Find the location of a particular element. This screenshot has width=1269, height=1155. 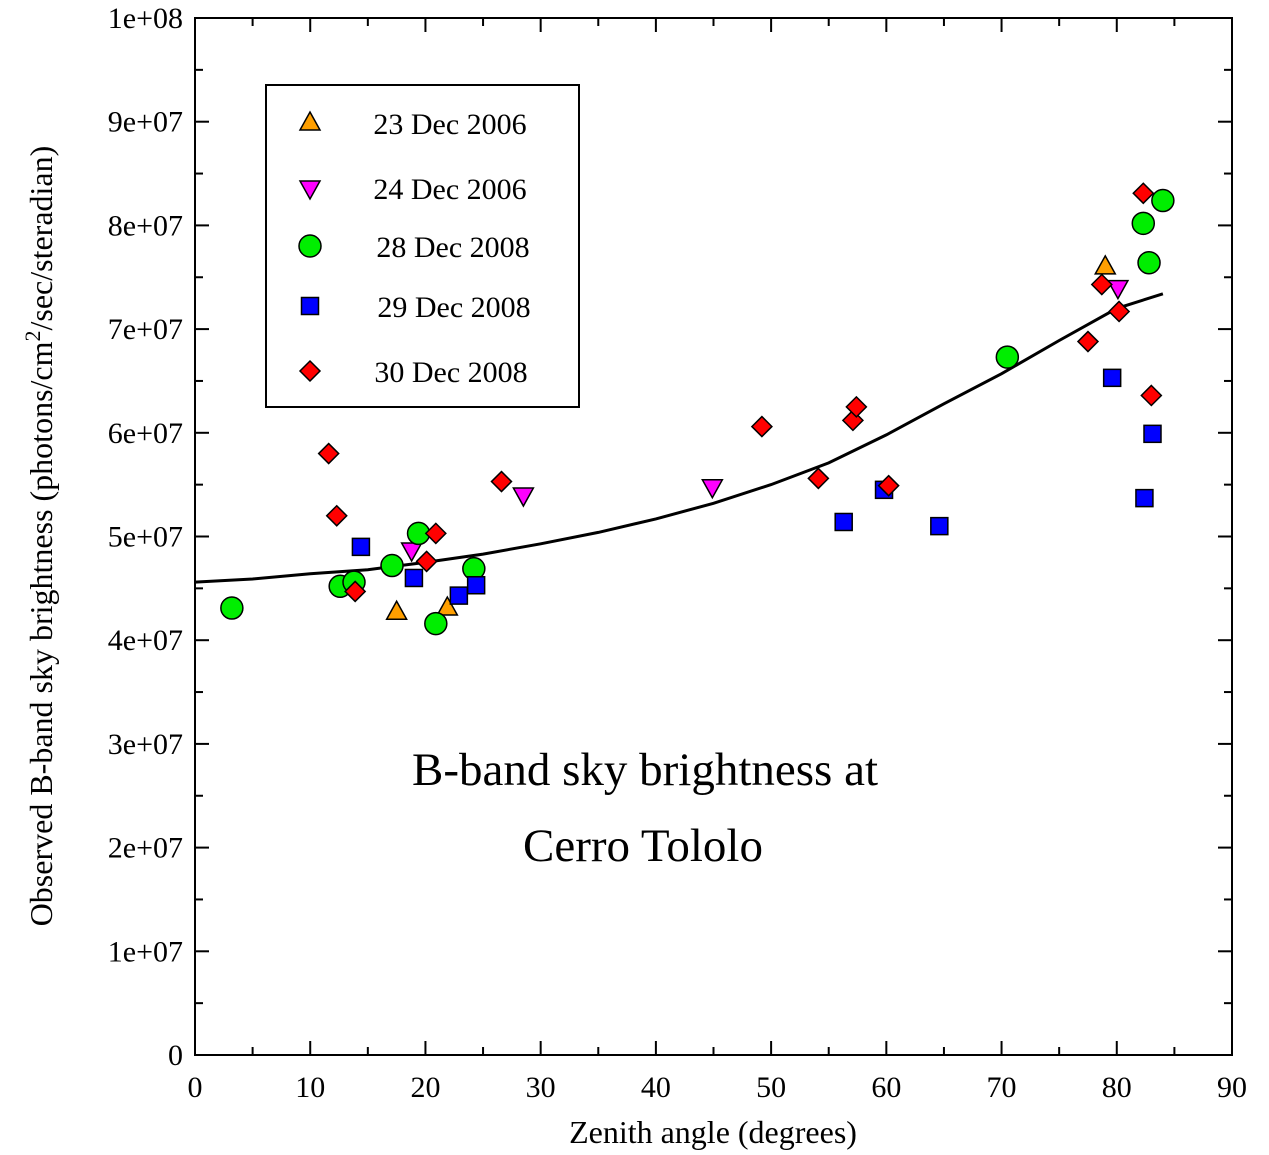

annotation-line-2: Cerro Tololo is located at coordinates (643, 846).